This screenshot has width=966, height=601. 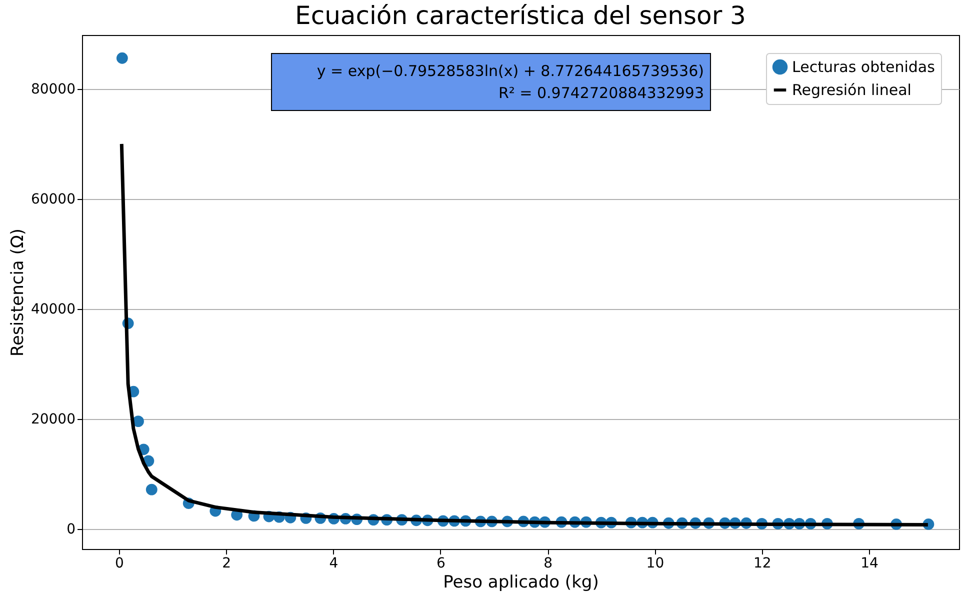 What do you see at coordinates (18, 292) in the screenshot?
I see `y-axis-title: Resistencia (Ω)` at bounding box center [18, 292].